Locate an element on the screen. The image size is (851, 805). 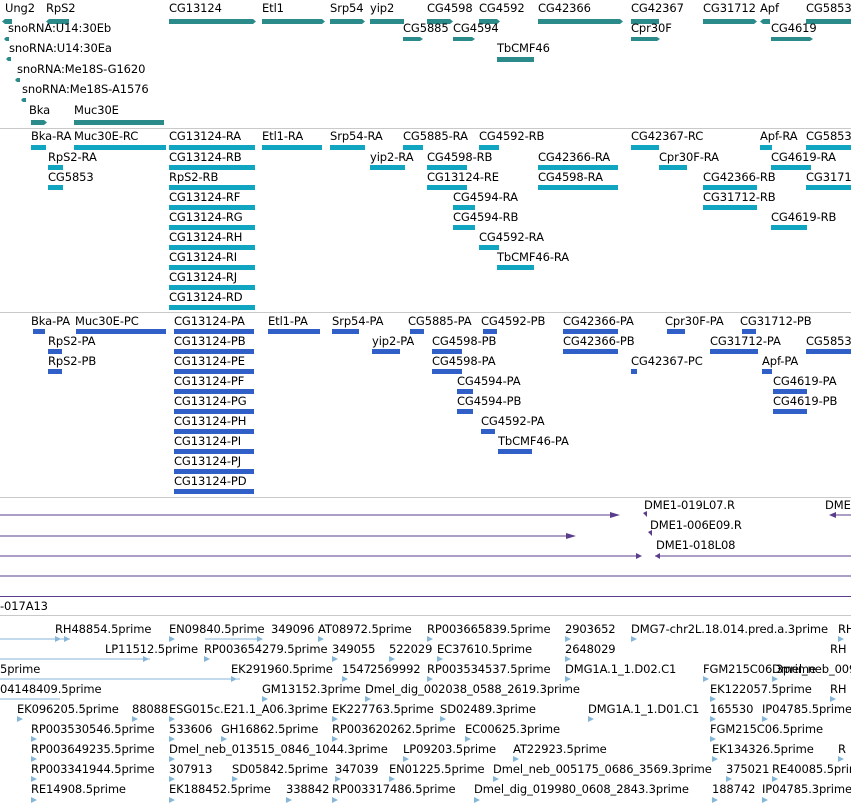
transcript-bars-row8 is located at coordinates (150, 288).